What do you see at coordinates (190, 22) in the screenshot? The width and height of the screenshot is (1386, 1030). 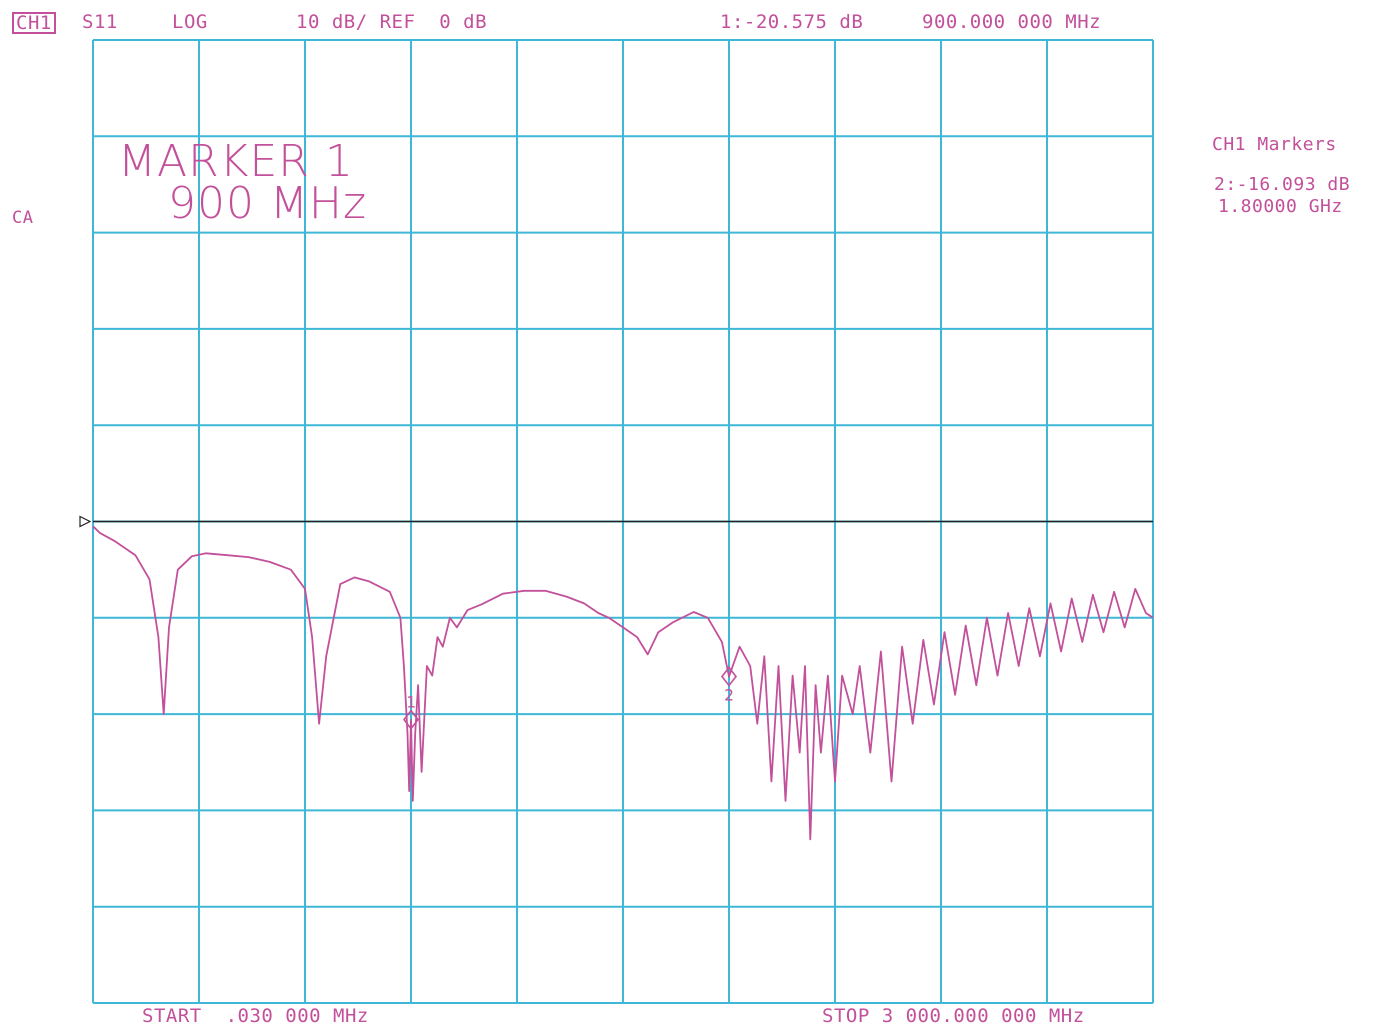 I see `format-label: LOG` at bounding box center [190, 22].